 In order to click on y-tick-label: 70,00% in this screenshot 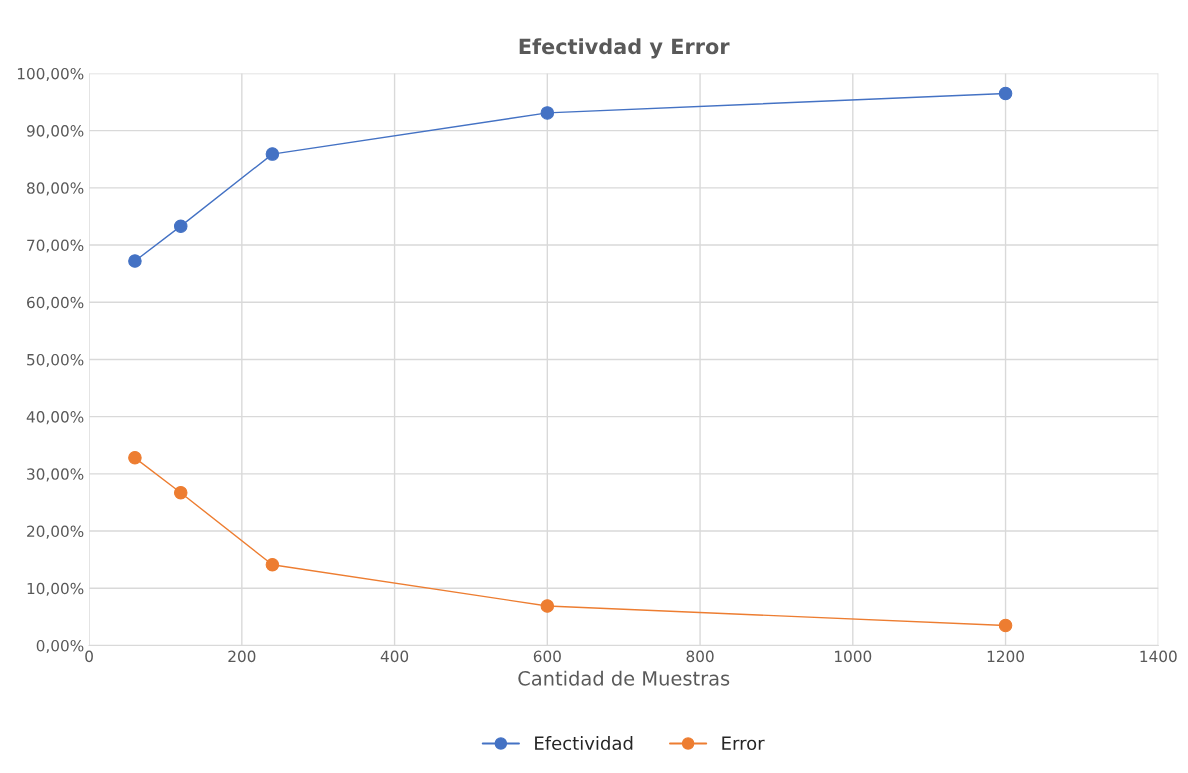, I will do `click(55, 246)`.